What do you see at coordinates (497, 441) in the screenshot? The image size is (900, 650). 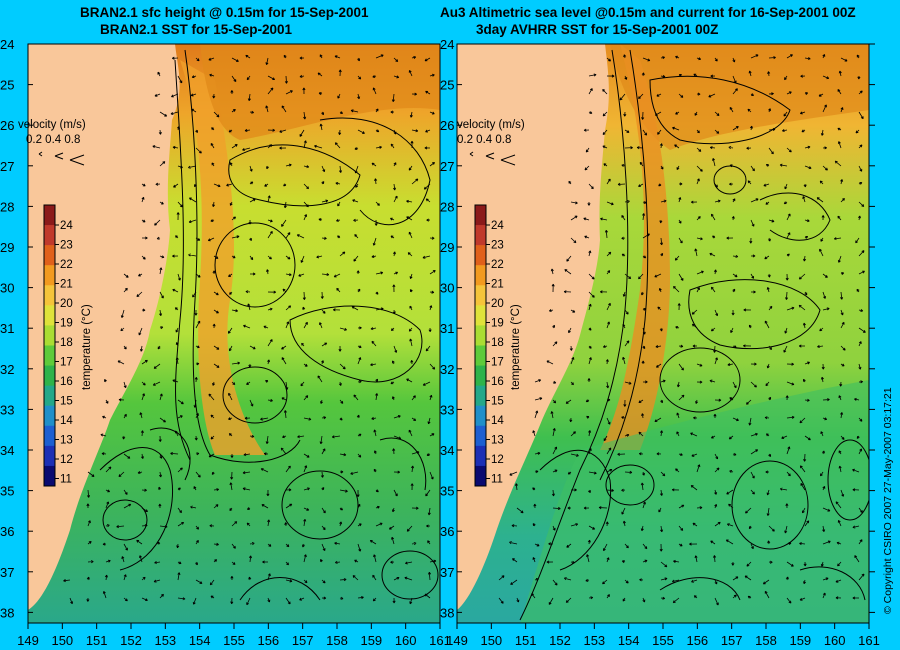 I see `colorbar-tick-label: 13` at bounding box center [497, 441].